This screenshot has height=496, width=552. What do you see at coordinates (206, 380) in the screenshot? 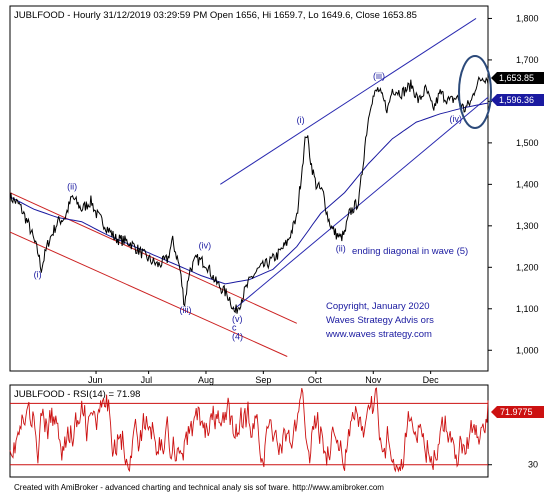
I see `x-tick-label: Aug` at bounding box center [206, 380].